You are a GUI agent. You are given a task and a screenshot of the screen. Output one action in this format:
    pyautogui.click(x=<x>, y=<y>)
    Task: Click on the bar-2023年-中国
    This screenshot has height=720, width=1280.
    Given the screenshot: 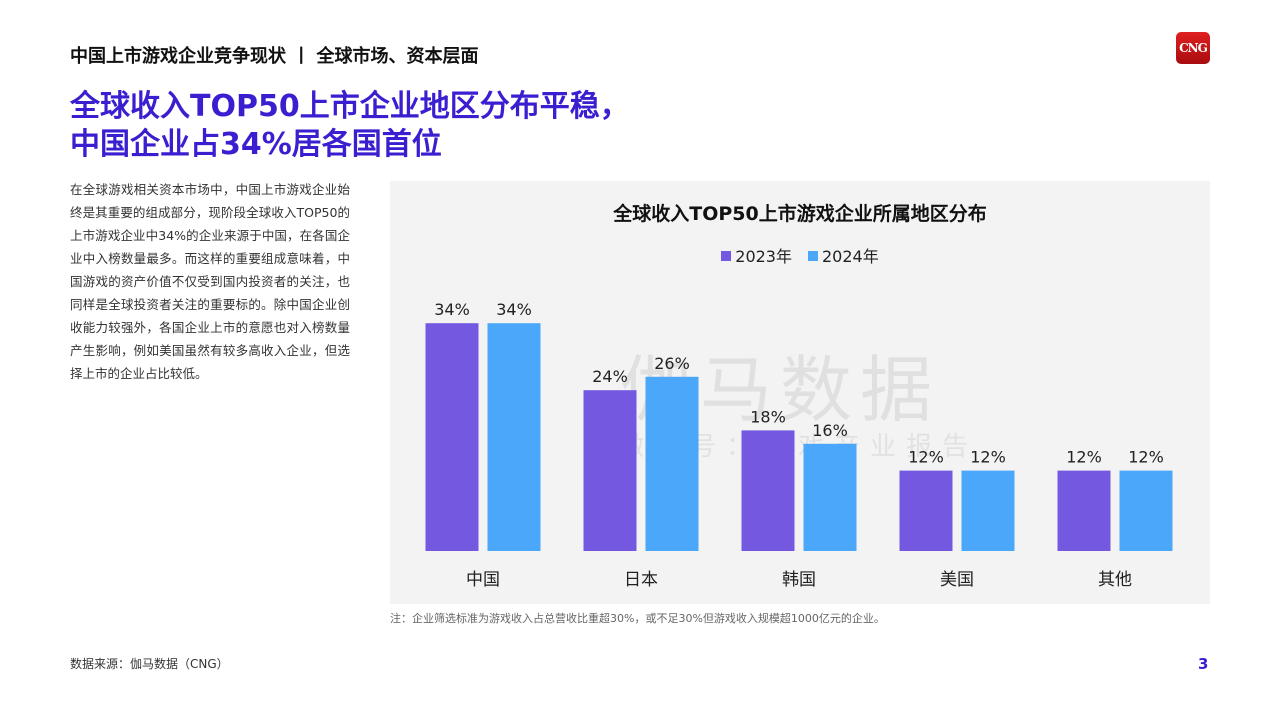 What is the action you would take?
    pyautogui.click(x=452, y=437)
    